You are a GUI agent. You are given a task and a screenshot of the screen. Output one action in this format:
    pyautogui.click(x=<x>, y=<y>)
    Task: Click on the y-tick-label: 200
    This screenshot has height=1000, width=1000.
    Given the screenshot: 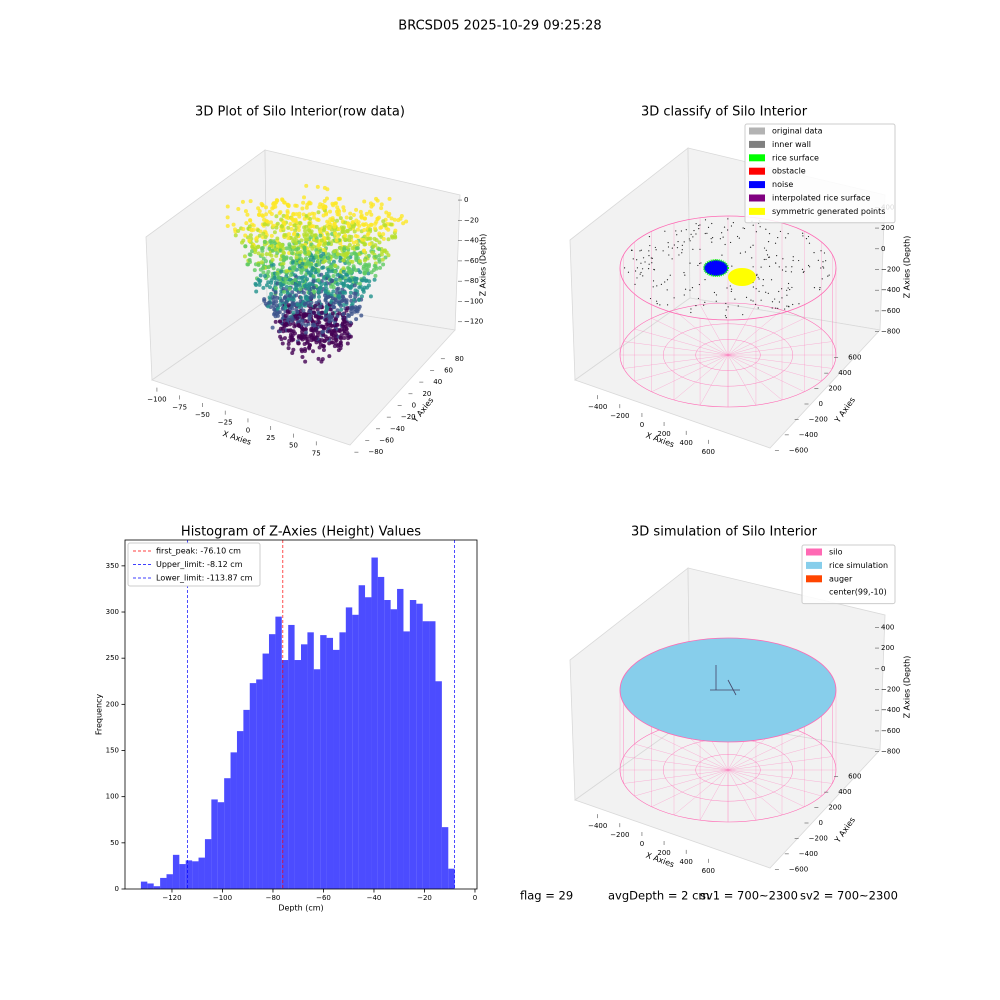 What is the action you would take?
    pyautogui.click(x=834, y=389)
    